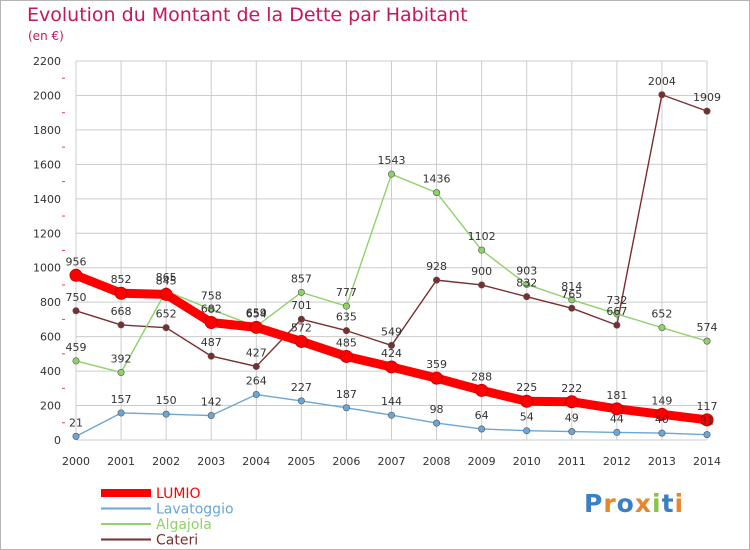 The image size is (750, 550). I want to click on data-label-algajola: 574, so click(707, 327).